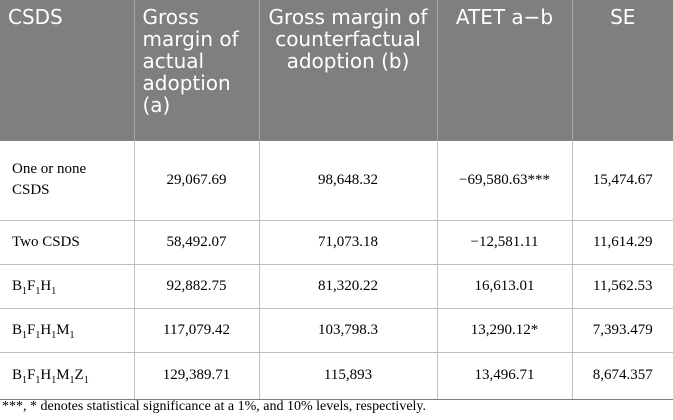 The image size is (673, 420). Describe the element at coordinates (348, 330) in the screenshot. I see `cell-counterfactual: 103,798.3` at that location.